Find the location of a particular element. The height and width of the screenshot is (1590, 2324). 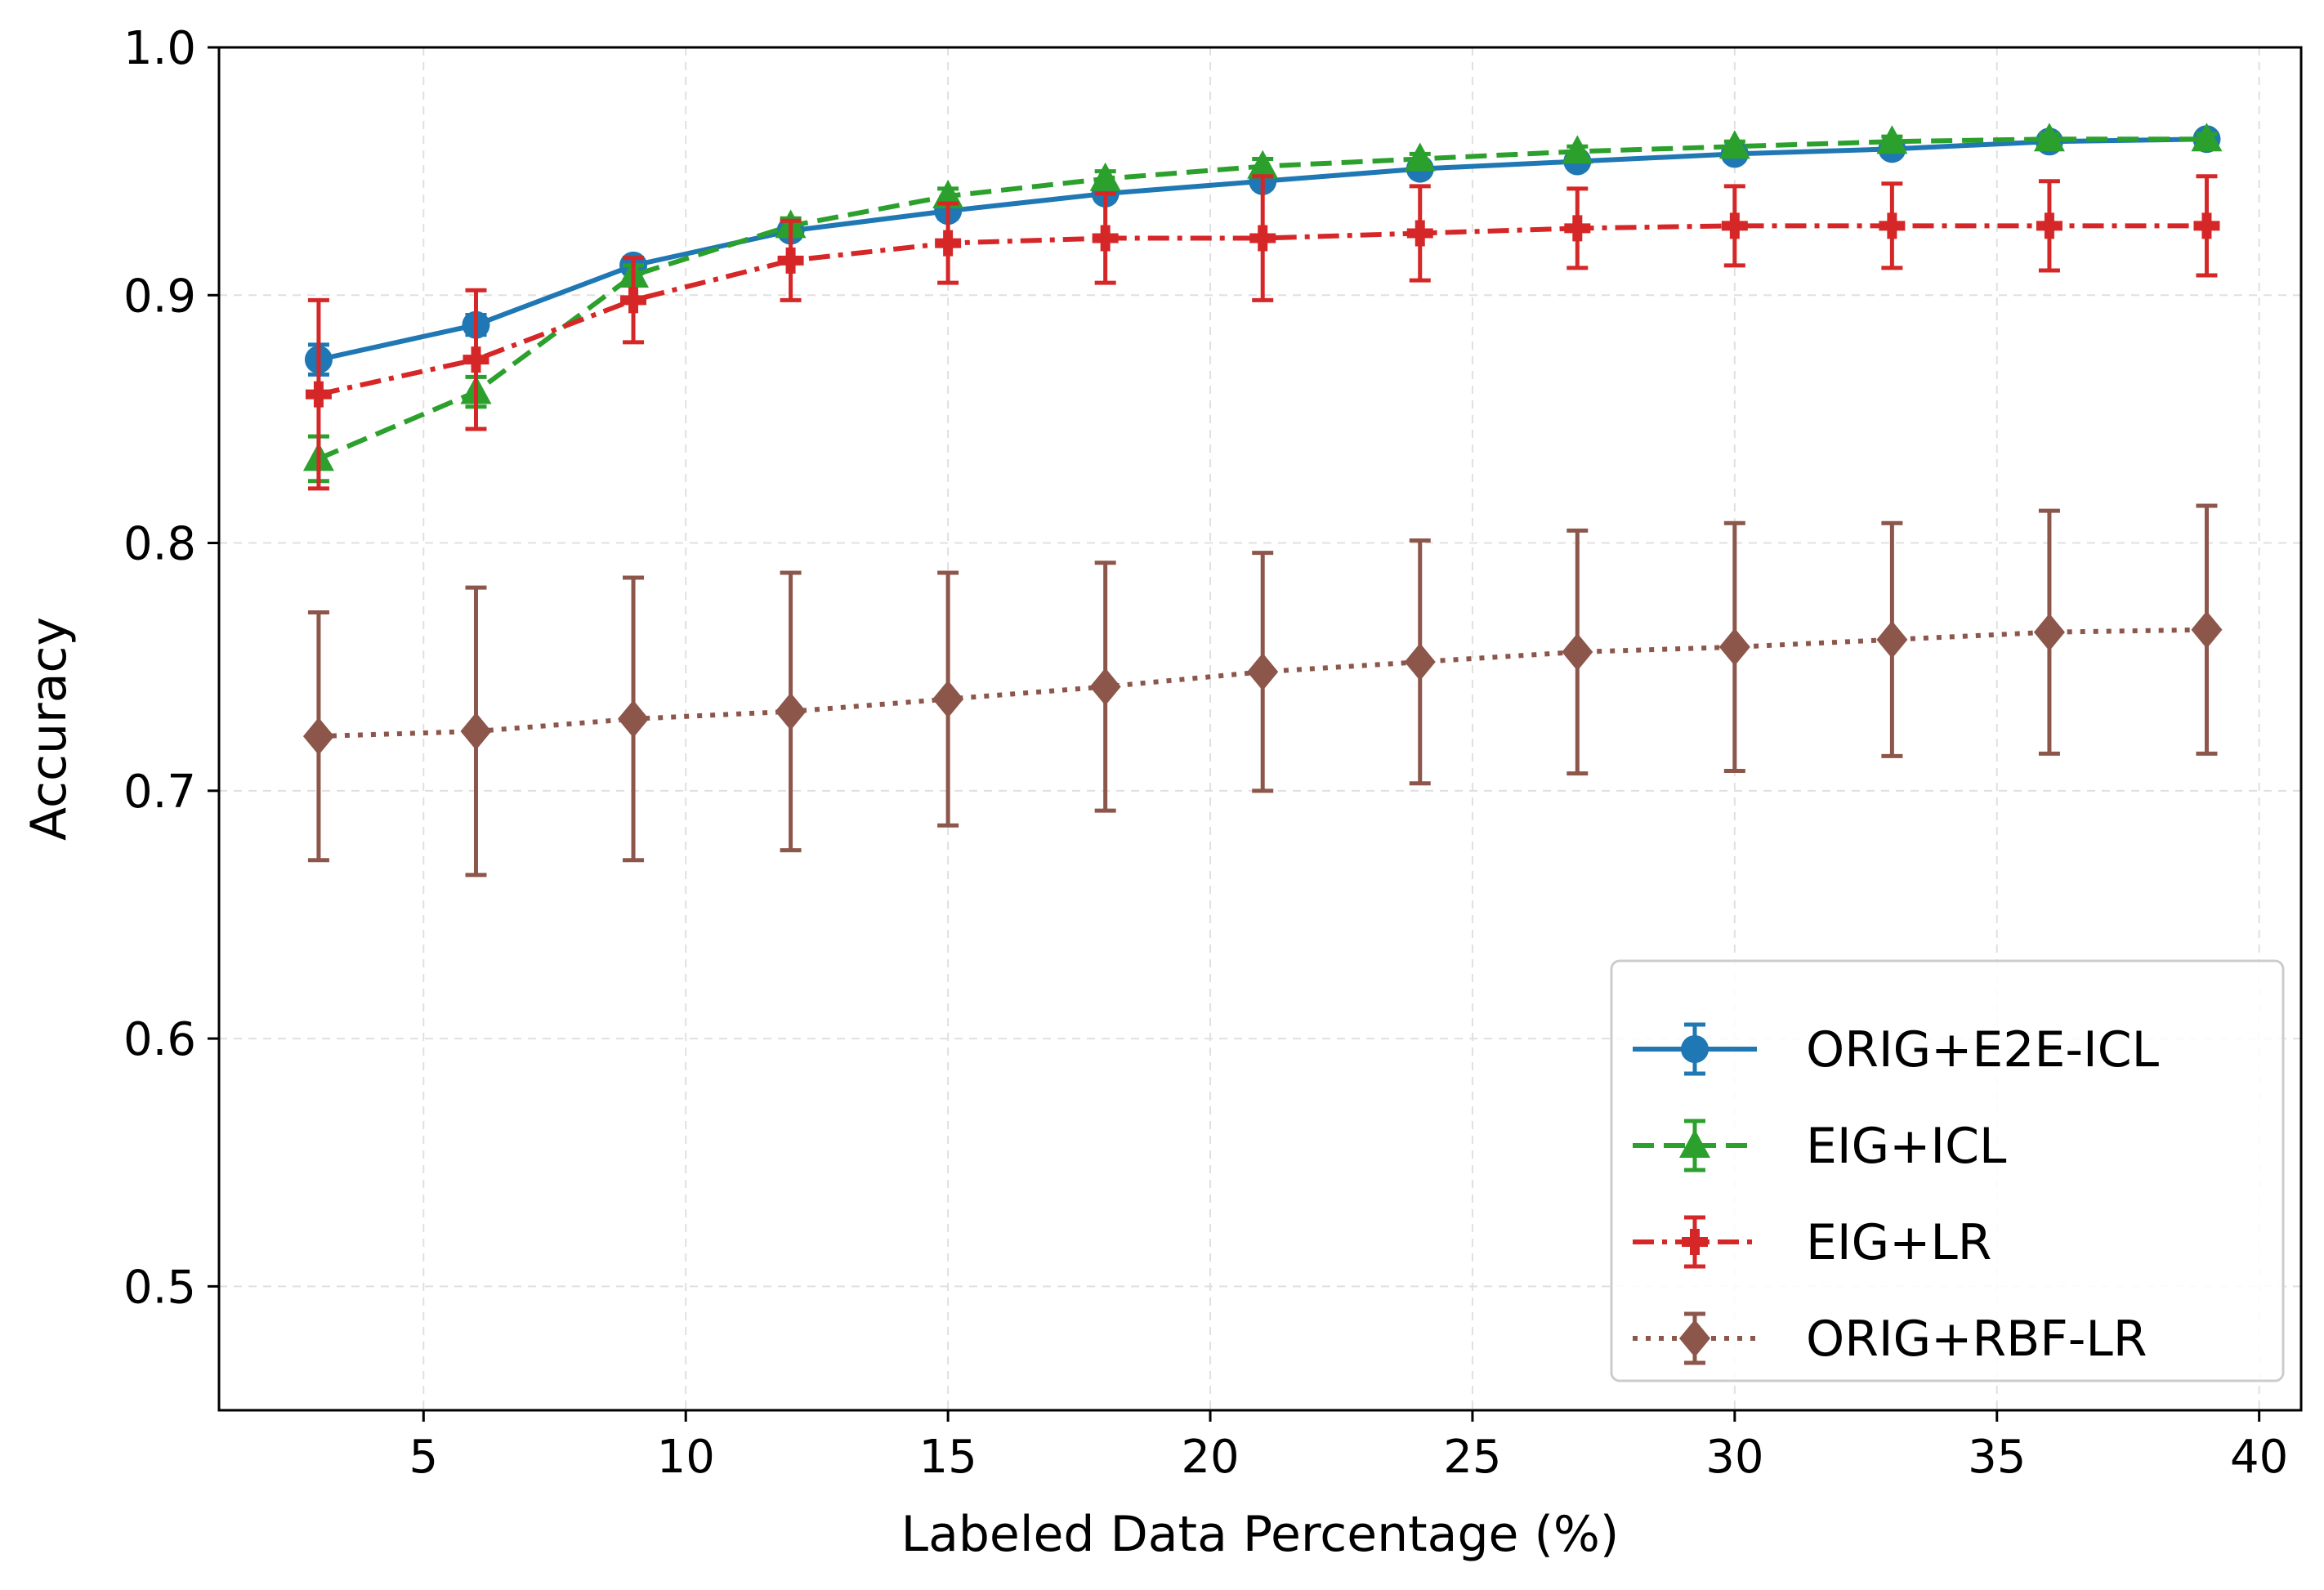

y-tick-label: 0.9 is located at coordinates (159, 296).